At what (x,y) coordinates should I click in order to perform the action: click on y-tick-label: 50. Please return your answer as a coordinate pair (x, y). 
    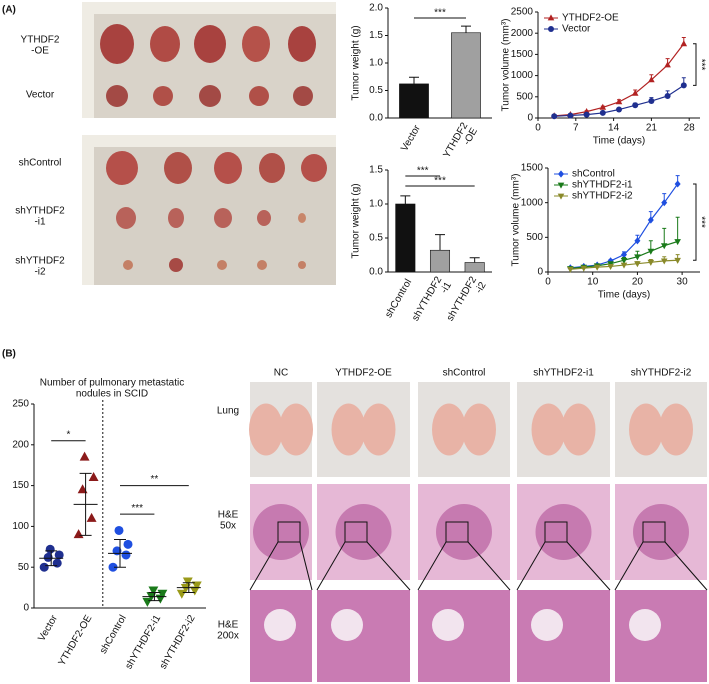
    Looking at the image, I should click on (24, 567).